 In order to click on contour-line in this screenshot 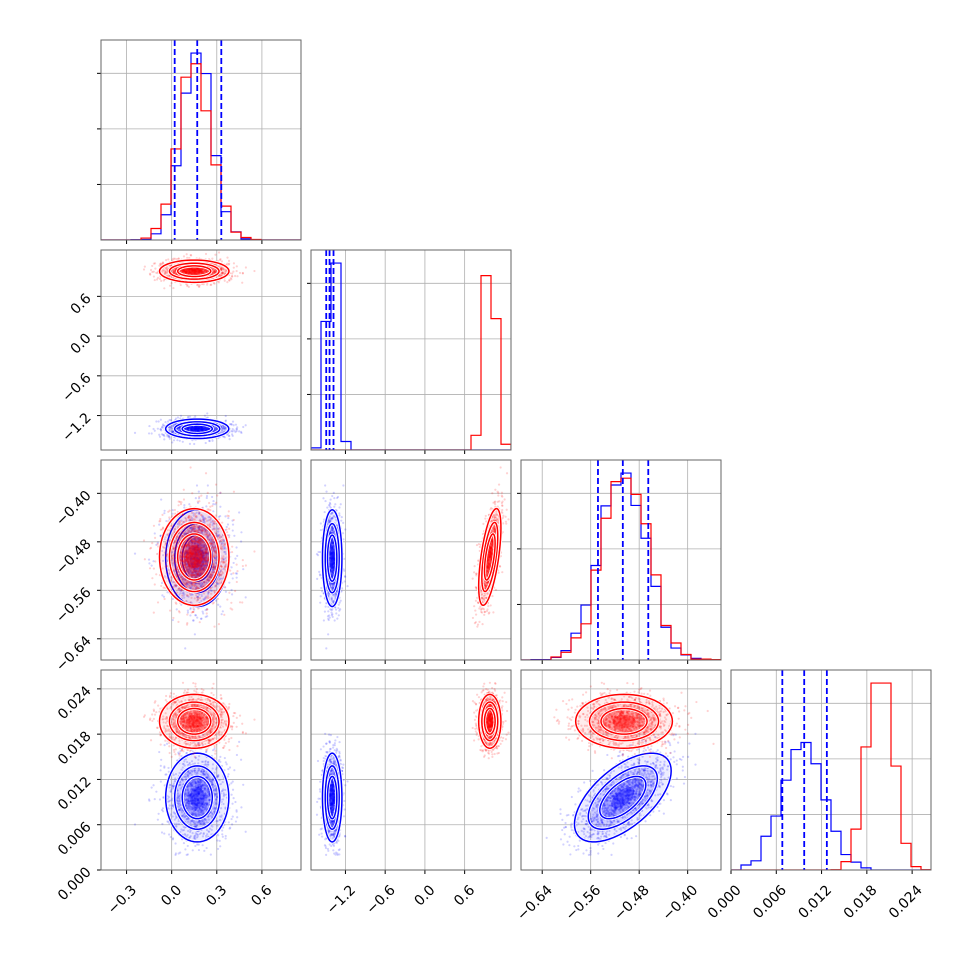, I will do `click(194, 271)`.